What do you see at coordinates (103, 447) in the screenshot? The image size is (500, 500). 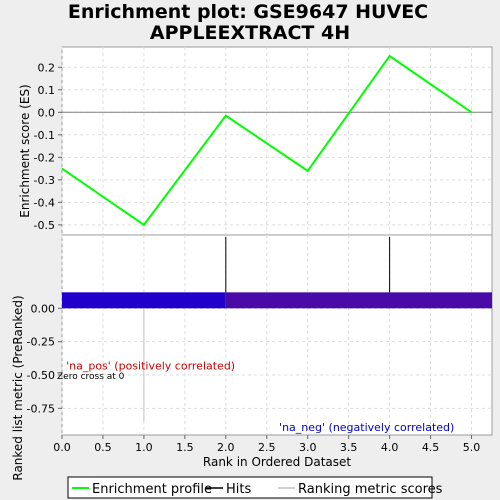 I see `x-tick-label-1: 0.5` at bounding box center [103, 447].